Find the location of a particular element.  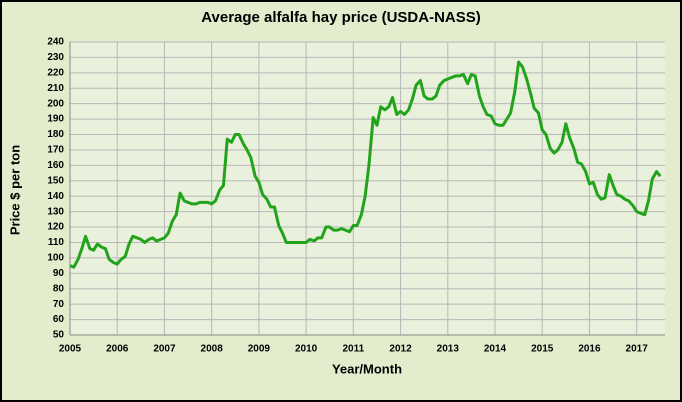

y-tick-label: 190 is located at coordinates (55, 119).